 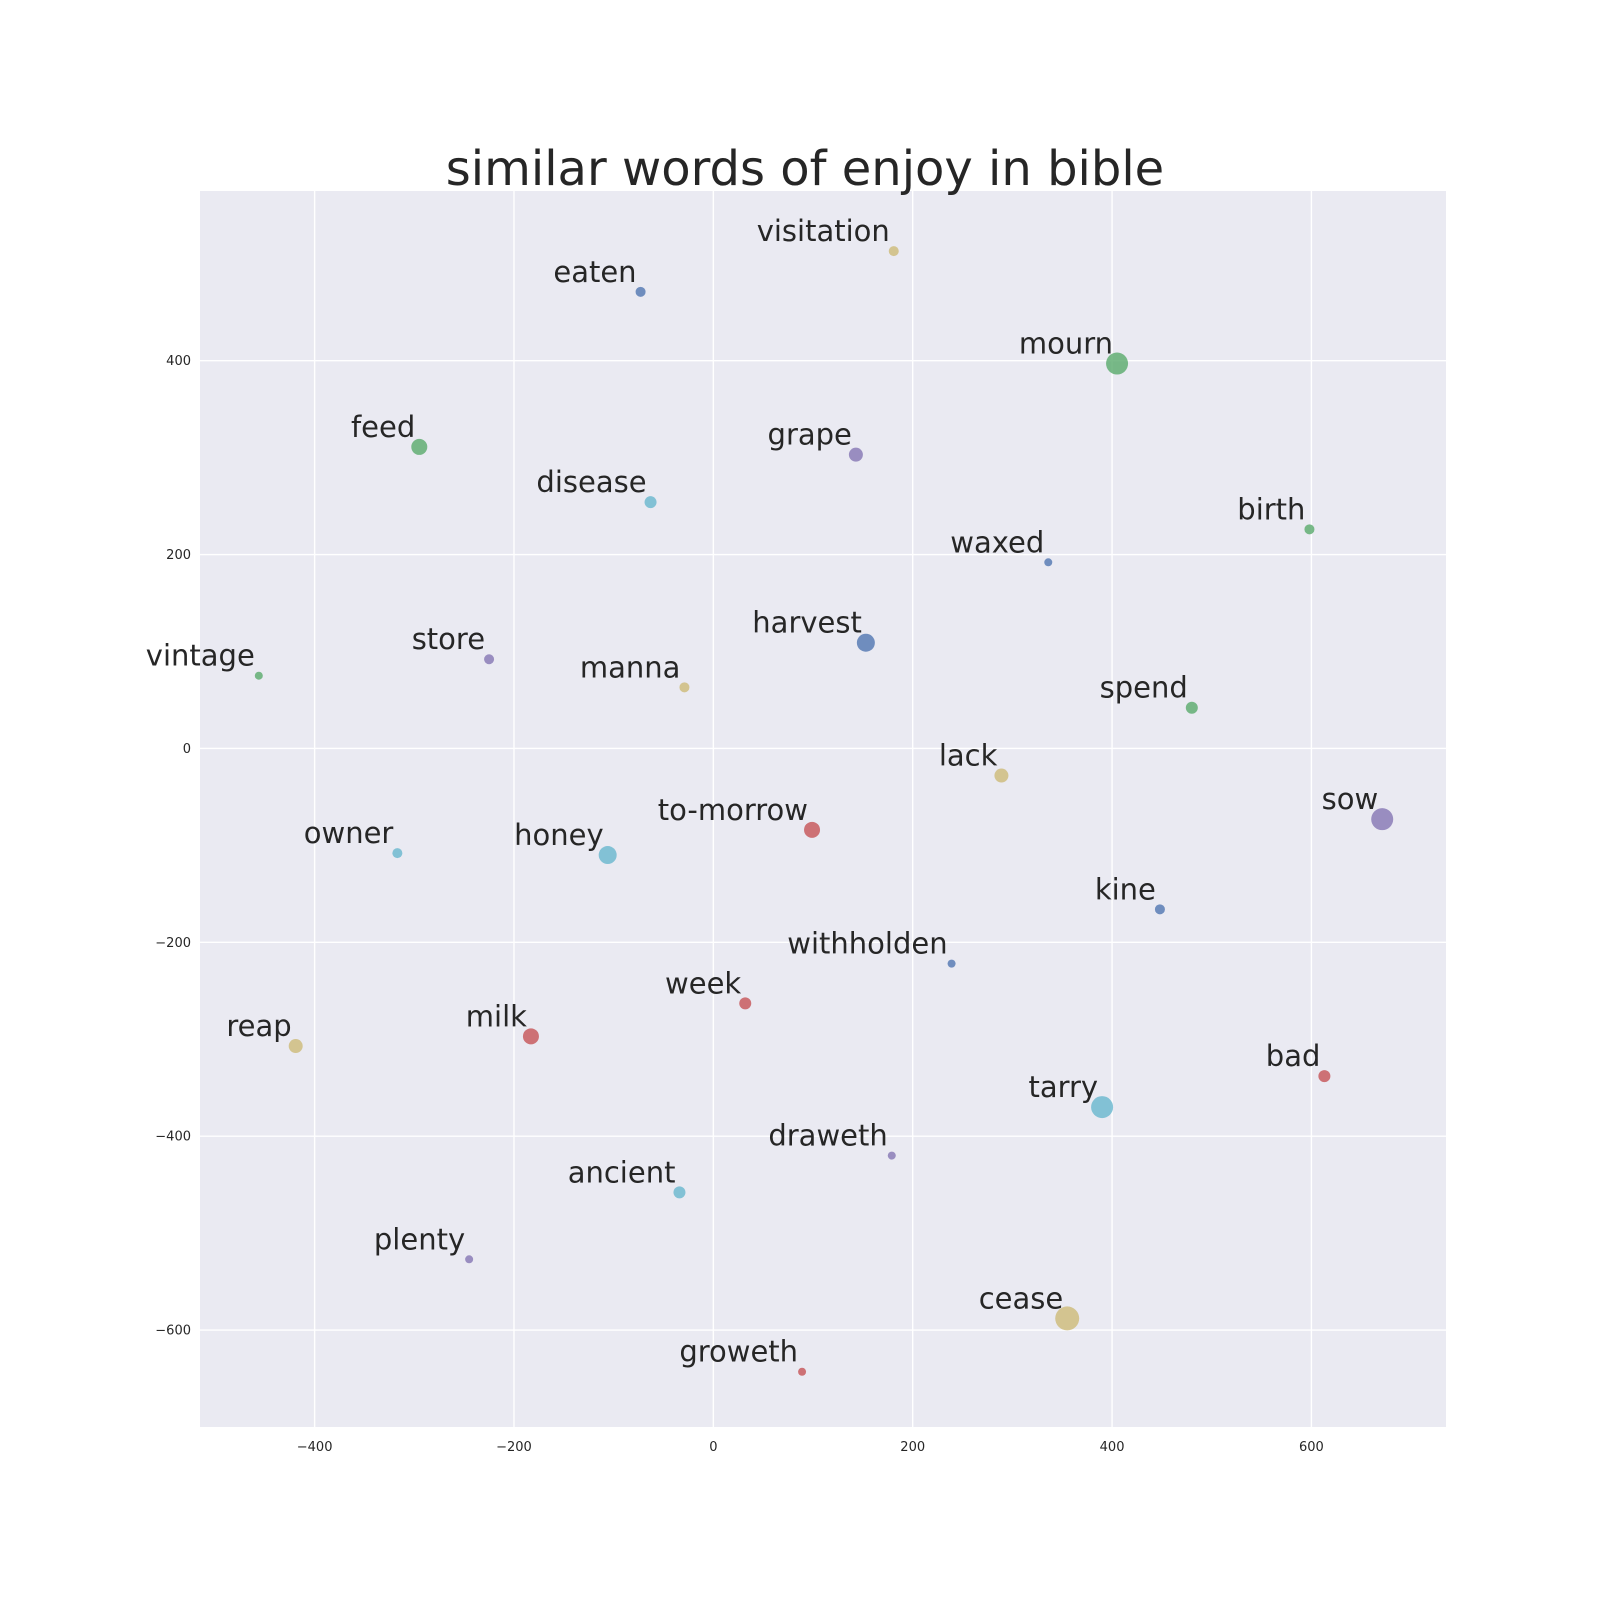 I want to click on chart-title: similar words of enjoy in bible, so click(x=805, y=169).